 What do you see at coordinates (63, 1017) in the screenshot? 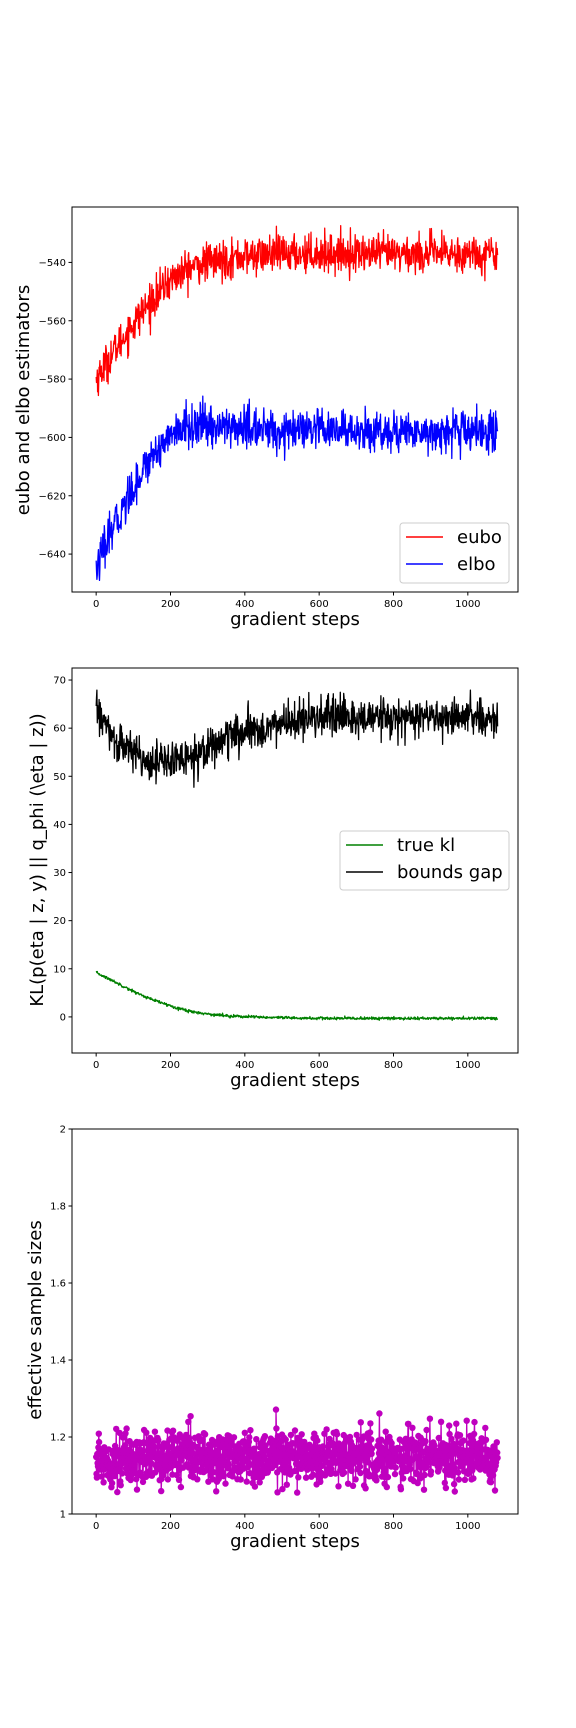
I see `y-tick-label: 0` at bounding box center [63, 1017].